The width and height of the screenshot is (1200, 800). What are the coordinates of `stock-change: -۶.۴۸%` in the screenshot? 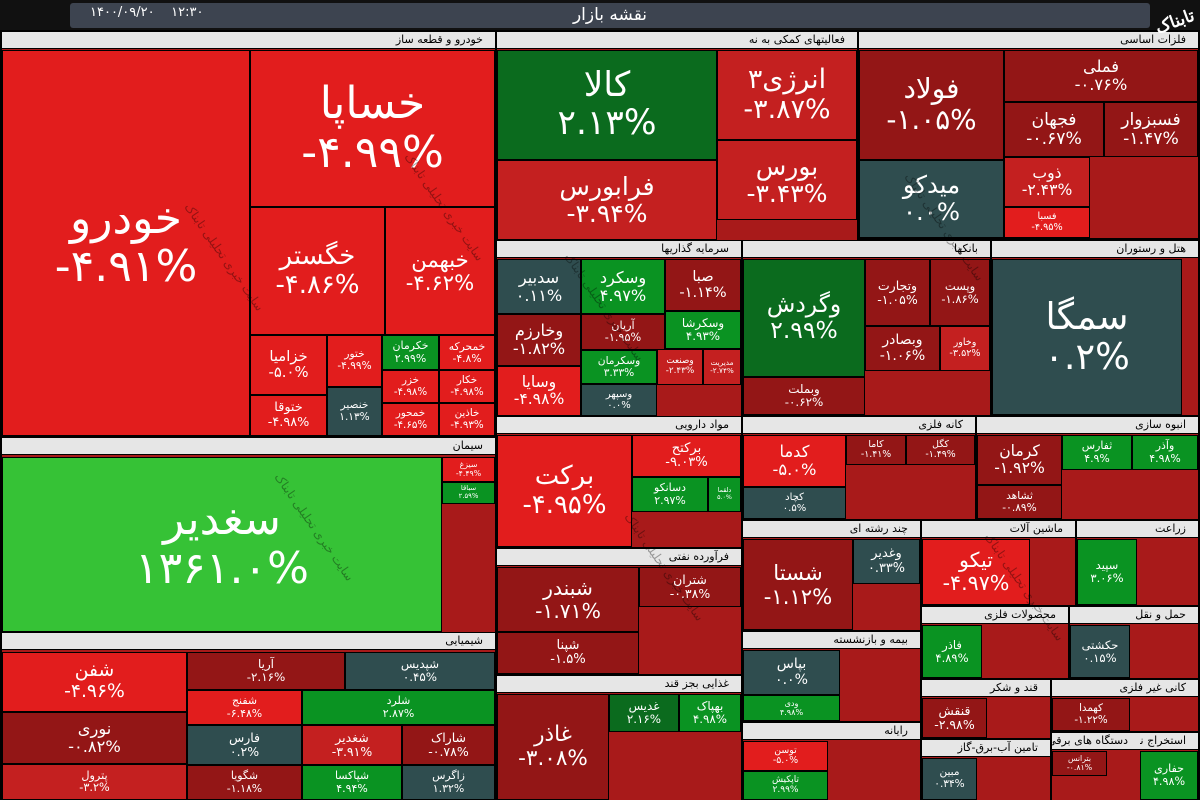 It's located at (244, 713).